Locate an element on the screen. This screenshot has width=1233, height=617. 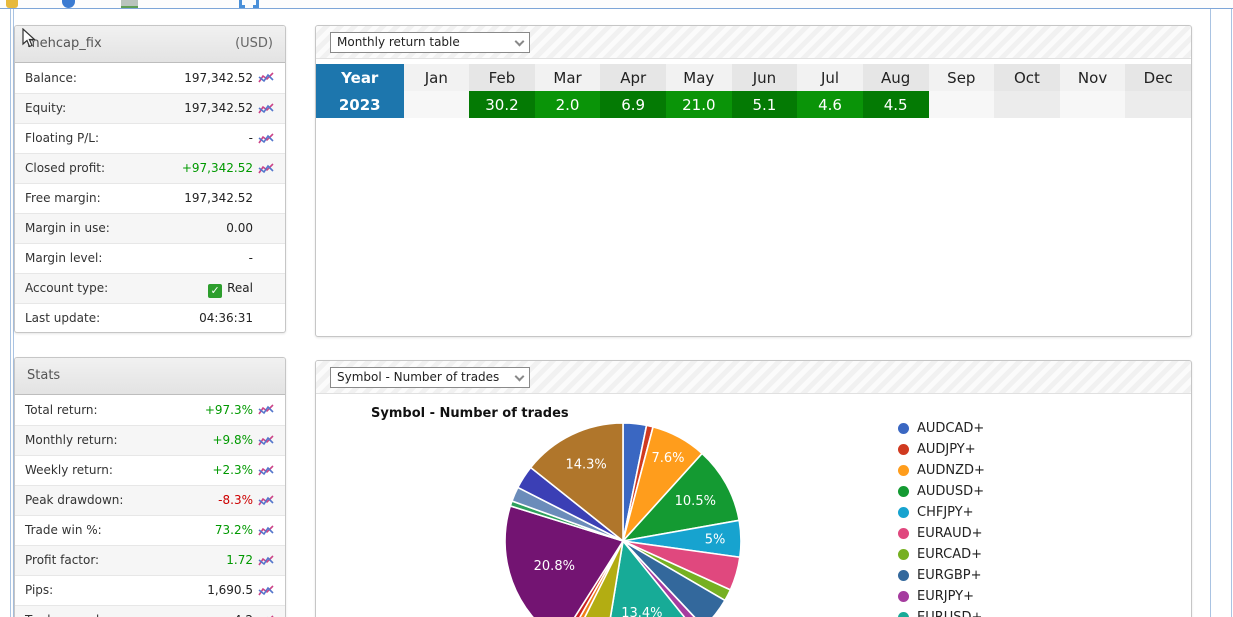
stats-row: Monthly return: +9.8% is located at coordinates (150, 440).